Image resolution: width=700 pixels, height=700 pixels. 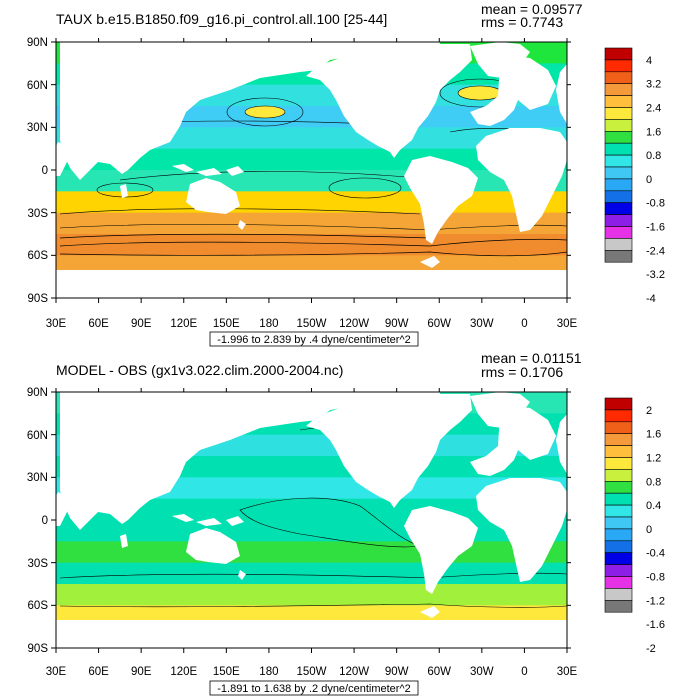 What do you see at coordinates (183, 672) in the screenshot?
I see `diff-lon-label: 120E` at bounding box center [183, 672].